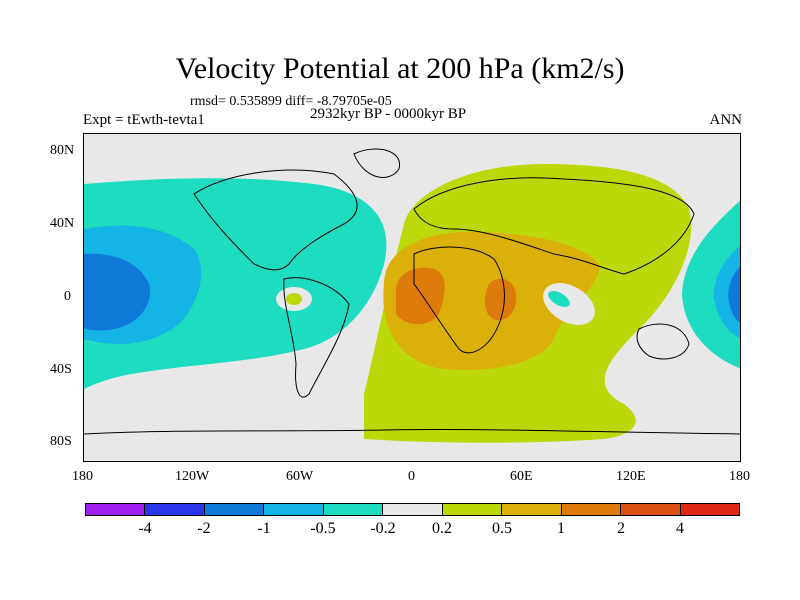 The image size is (800, 600). I want to click on contour-pos-1-east, so click(500, 299).